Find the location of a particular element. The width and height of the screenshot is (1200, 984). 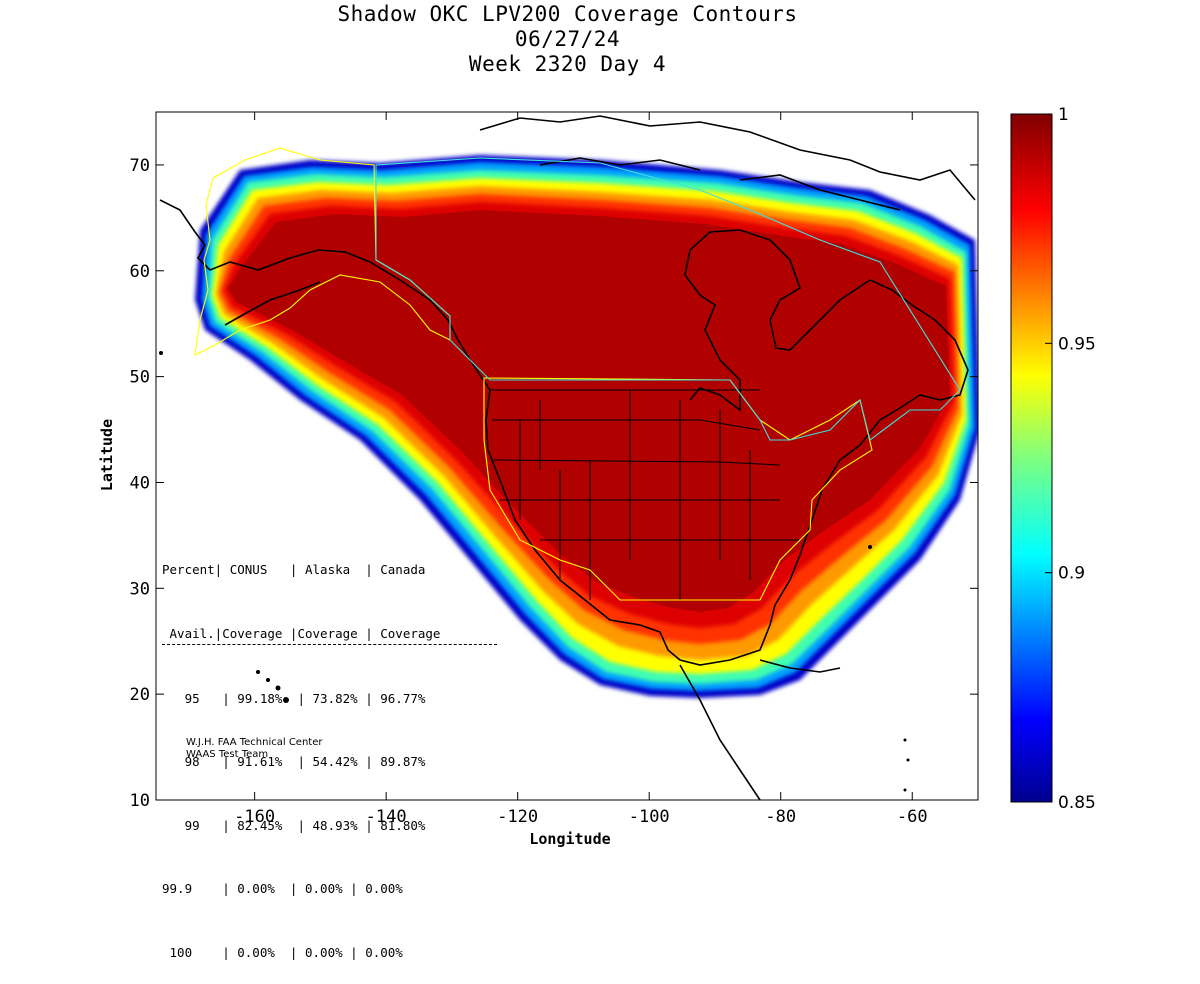

y-tick-label: 70 is located at coordinates (140, 166).